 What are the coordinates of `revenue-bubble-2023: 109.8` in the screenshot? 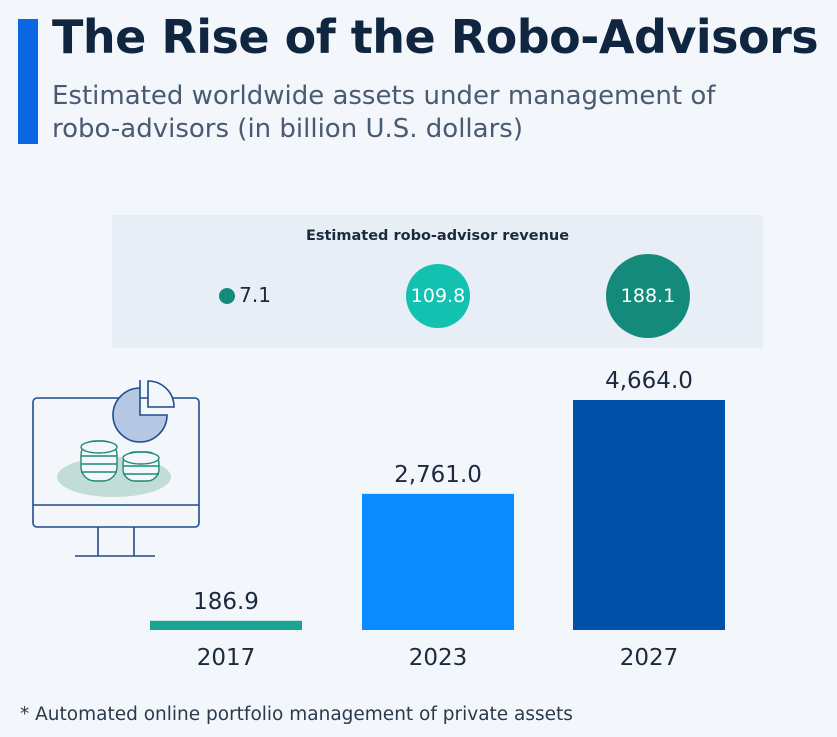 It's located at (438, 296).